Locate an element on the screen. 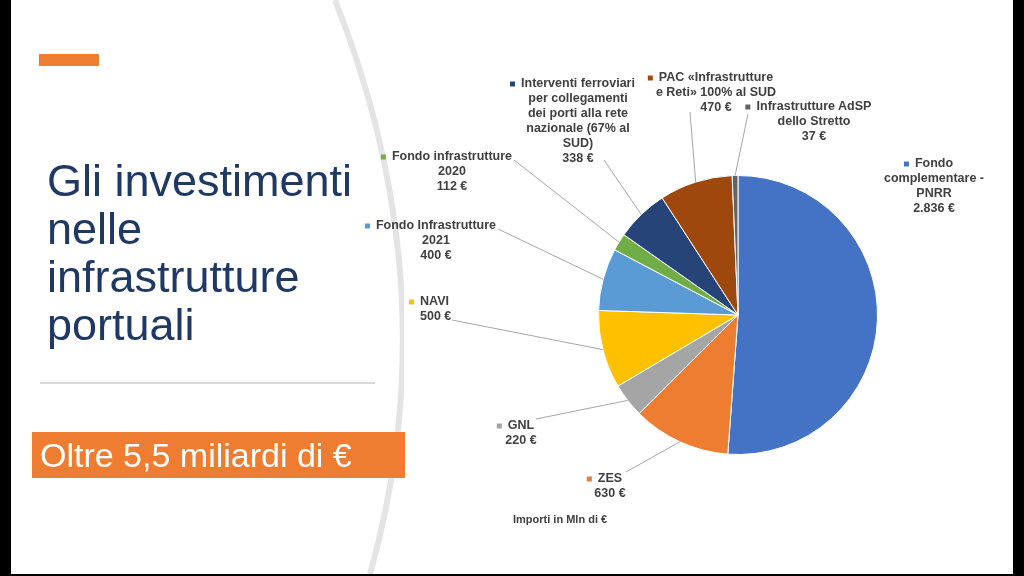 Image resolution: width=1024 pixels, height=576 pixels. legend-label: ZES is located at coordinates (610, 478).